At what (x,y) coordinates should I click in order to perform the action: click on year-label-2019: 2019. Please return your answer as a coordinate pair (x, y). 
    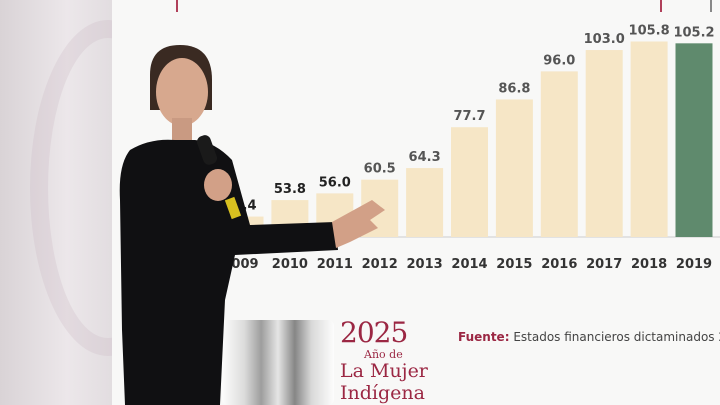
    Looking at the image, I should click on (694, 264).